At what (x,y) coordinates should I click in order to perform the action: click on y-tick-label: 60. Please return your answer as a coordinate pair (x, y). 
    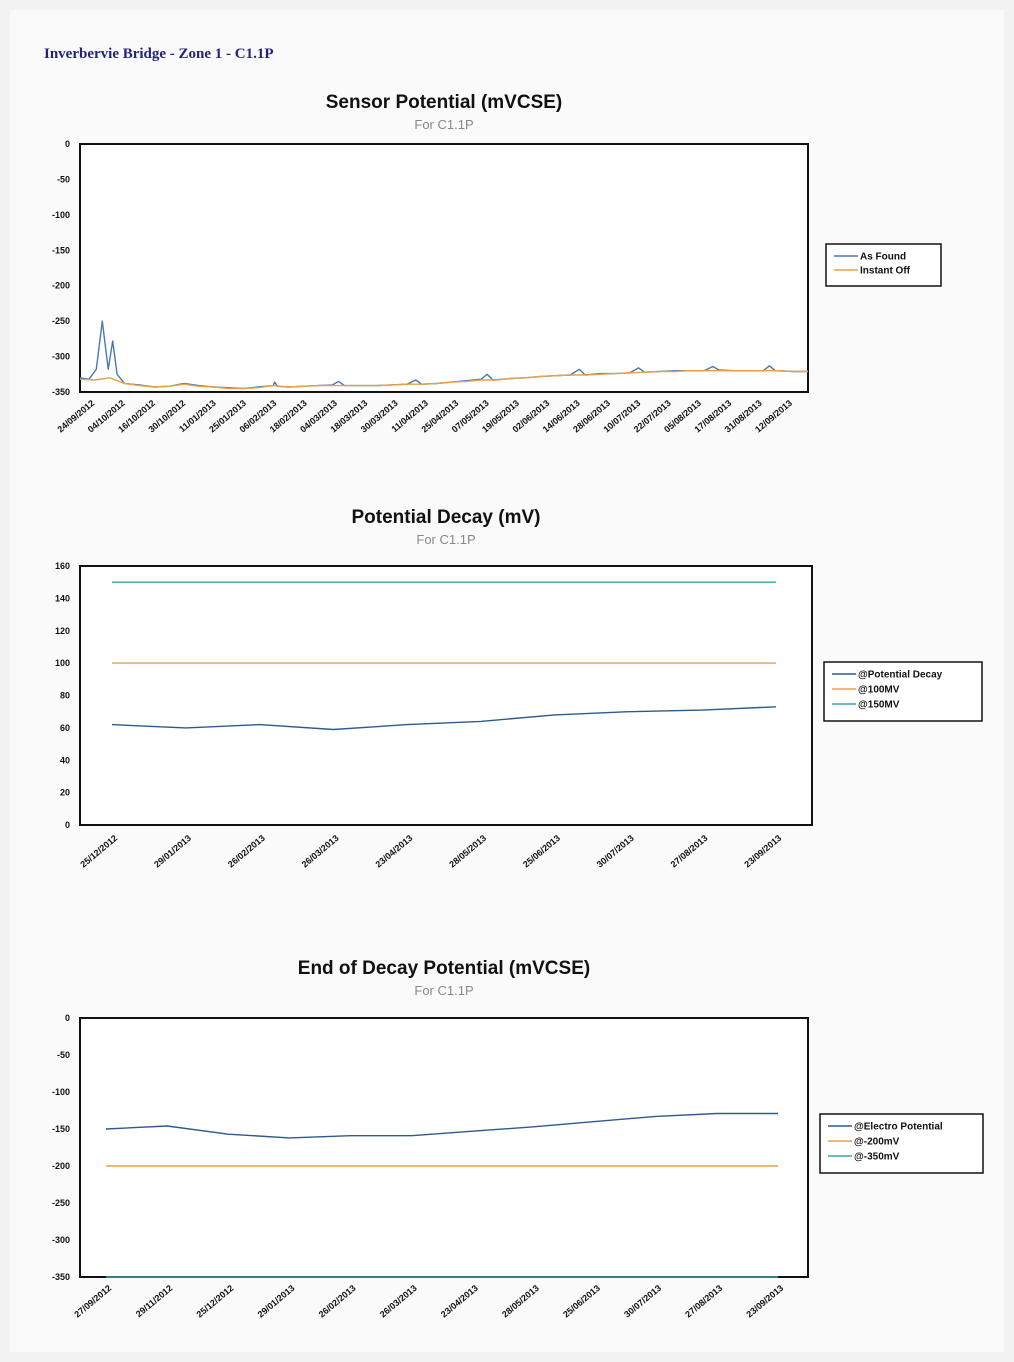
    Looking at the image, I should click on (65, 728).